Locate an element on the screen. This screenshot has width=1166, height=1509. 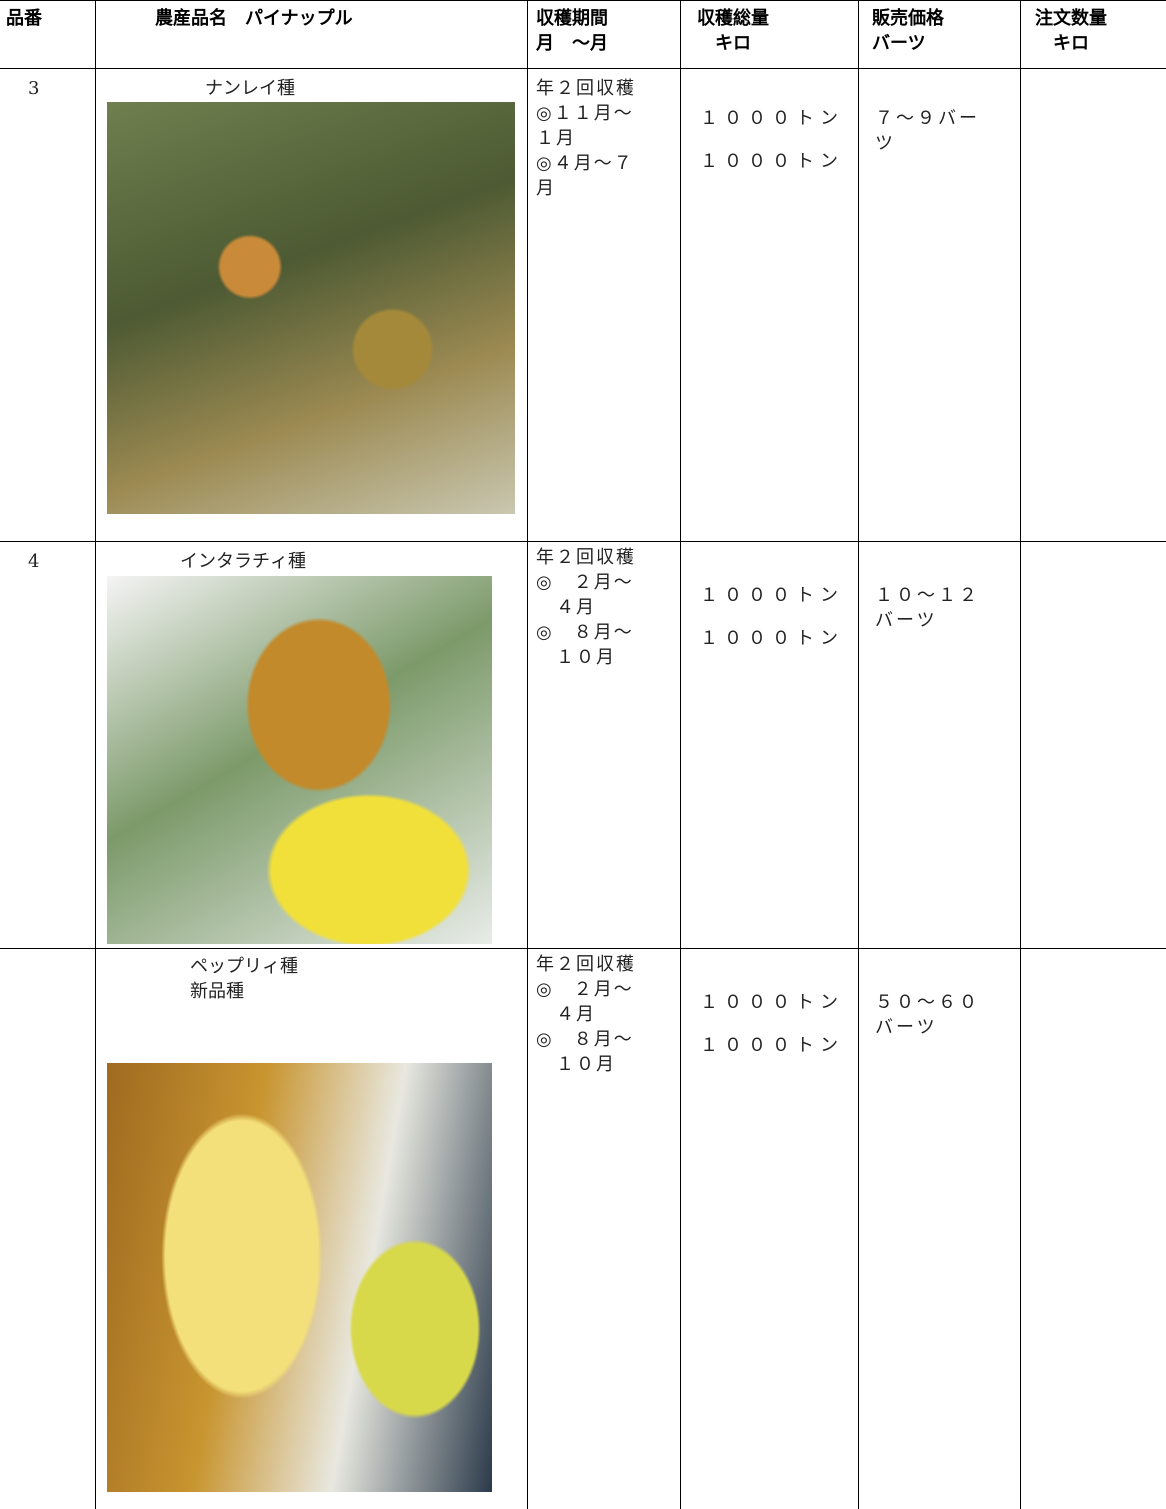
header-cell: 収穫総量 キロ is located at coordinates (733, 31).